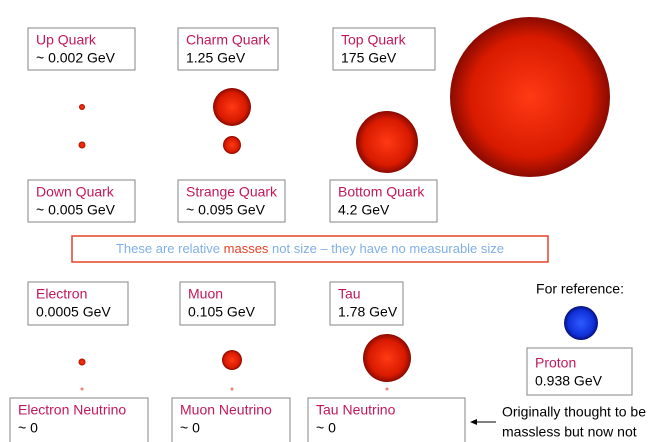 The height and width of the screenshot is (442, 663). Describe the element at coordinates (222, 312) in the screenshot. I see `particle-mass: 0.105 GeV` at that location.